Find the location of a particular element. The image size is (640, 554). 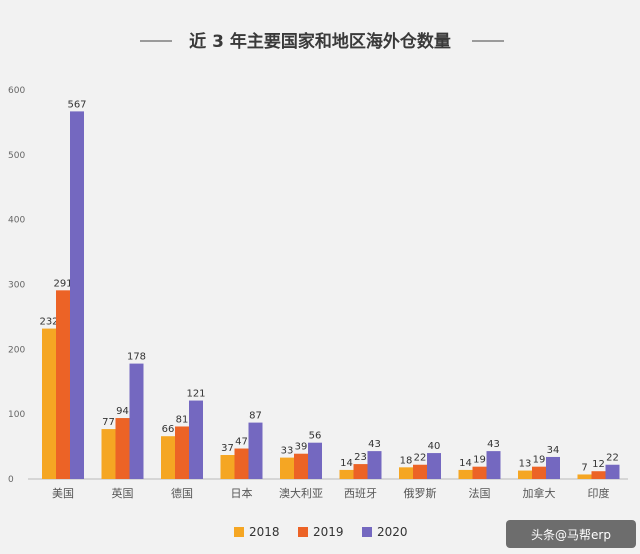

legend-swatch-2018 is located at coordinates (239, 532).